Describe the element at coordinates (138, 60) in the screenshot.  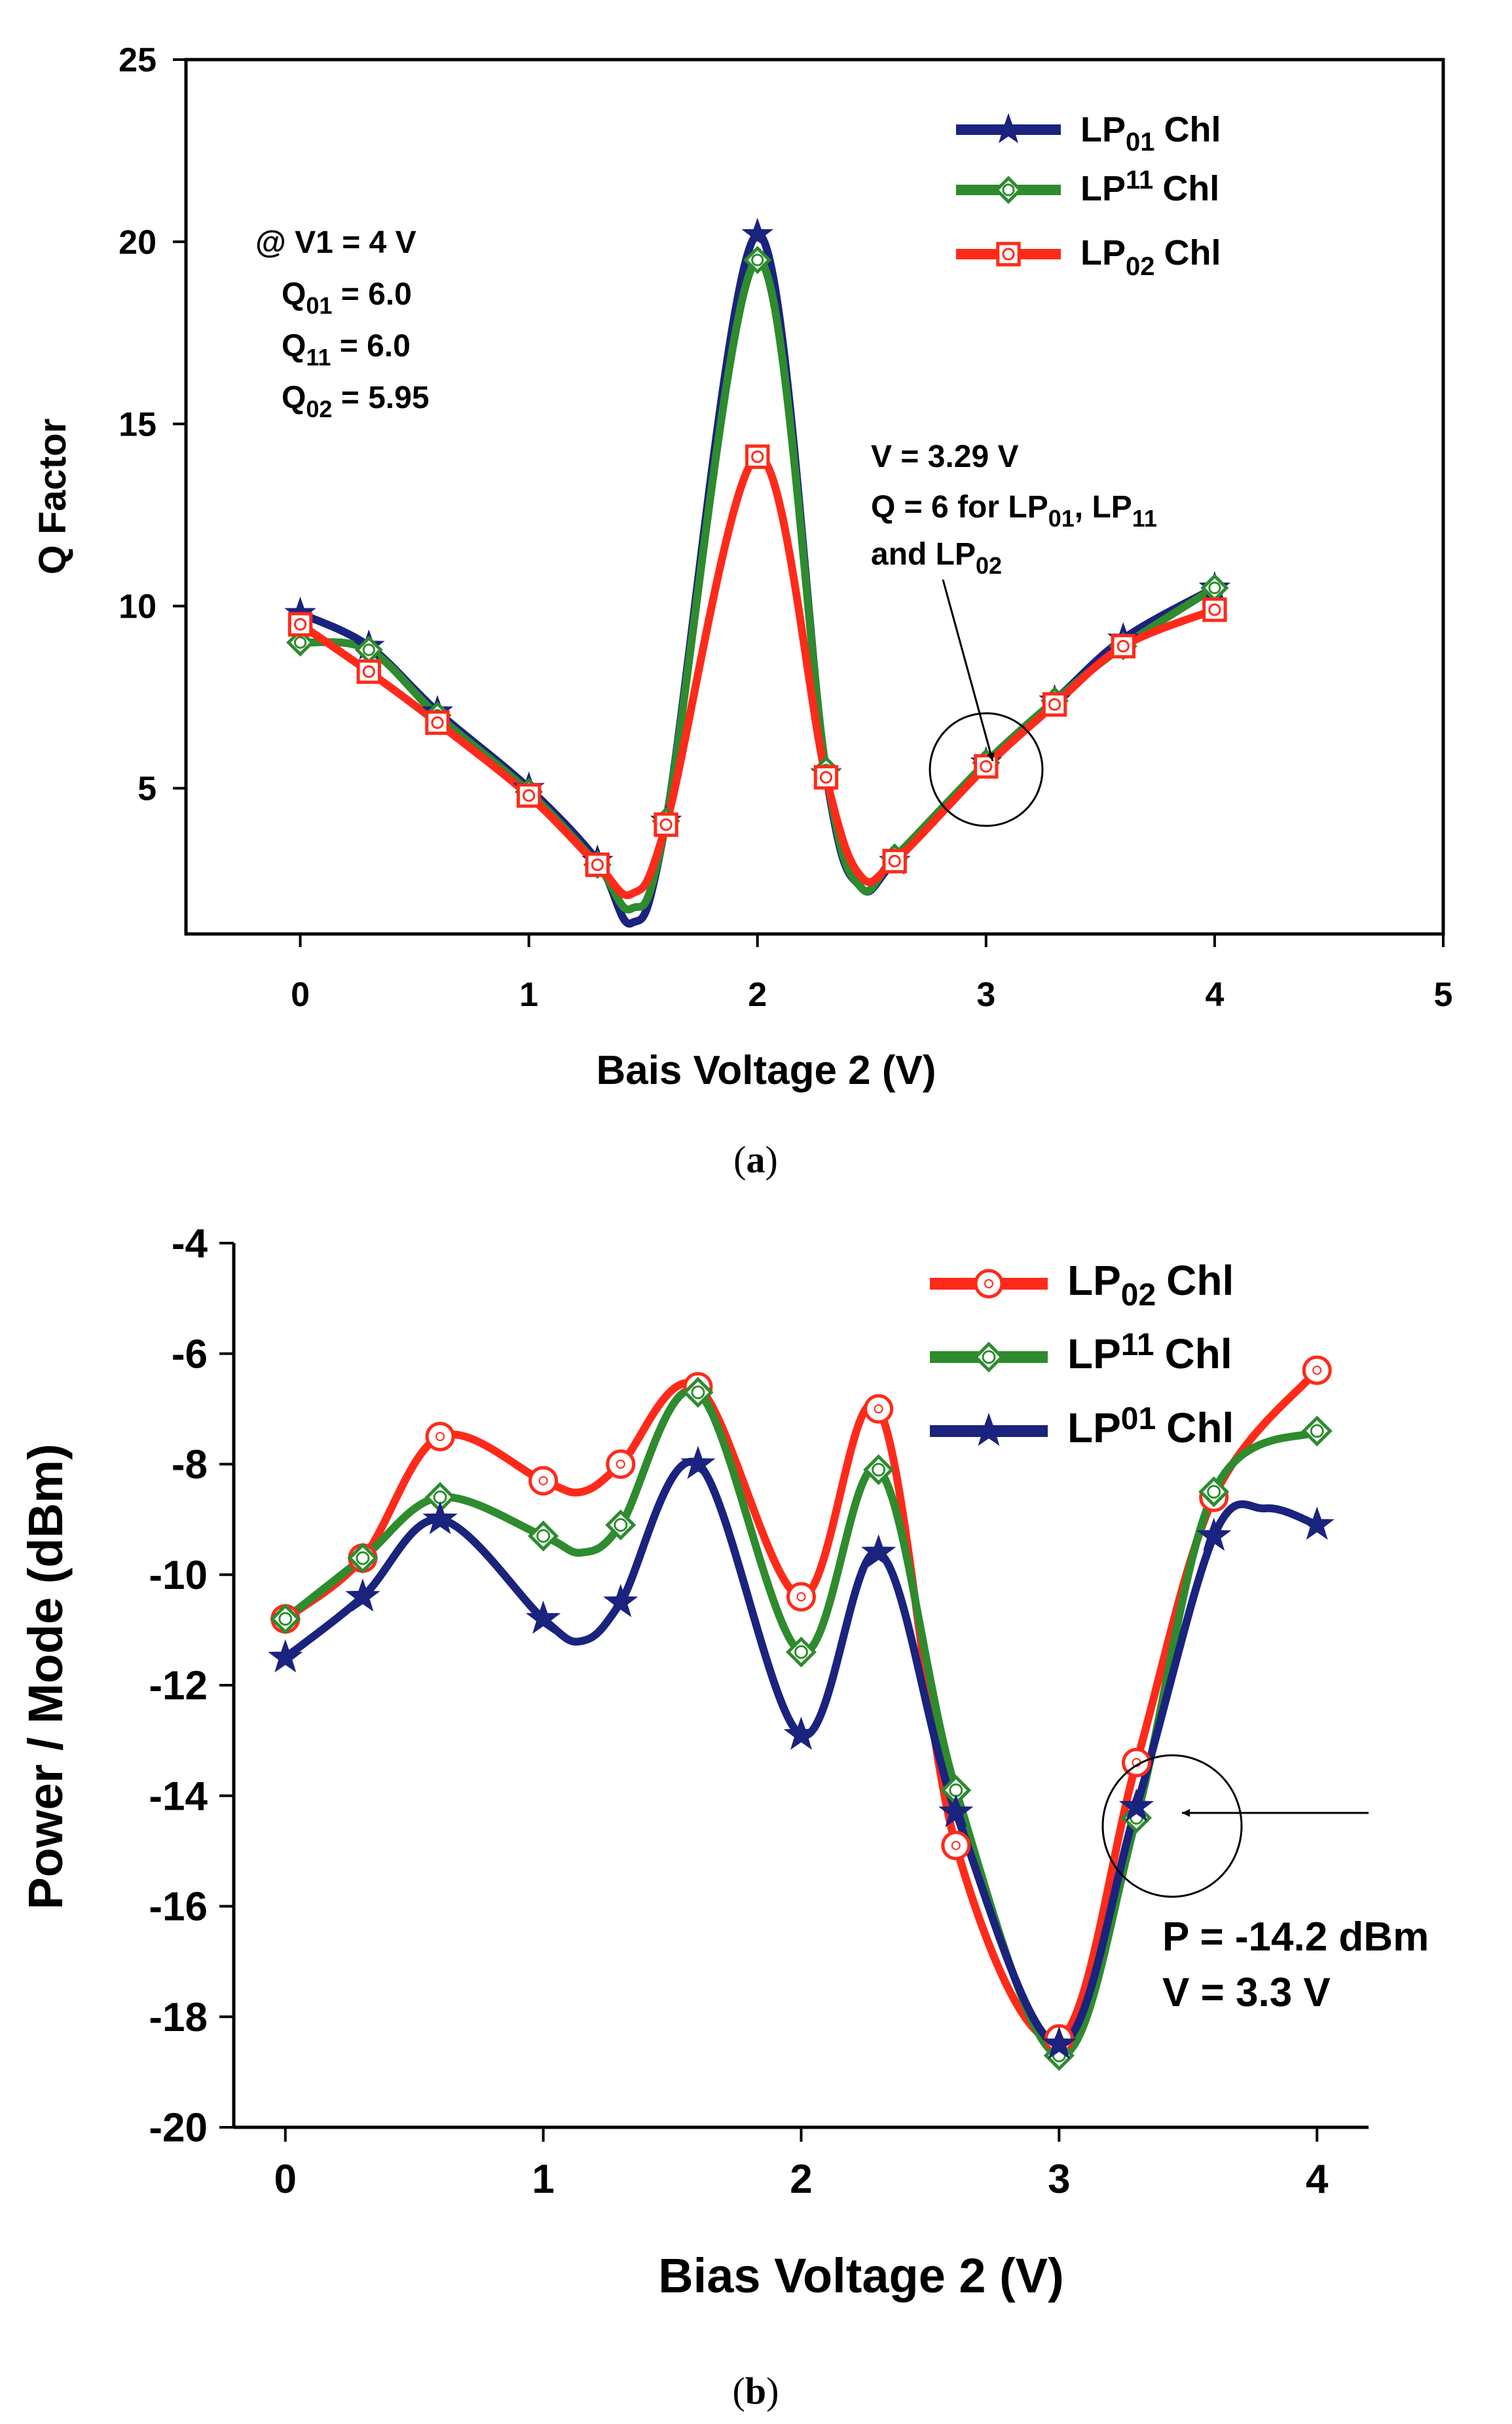
I see `a-ytick-label-25: 25` at that location.